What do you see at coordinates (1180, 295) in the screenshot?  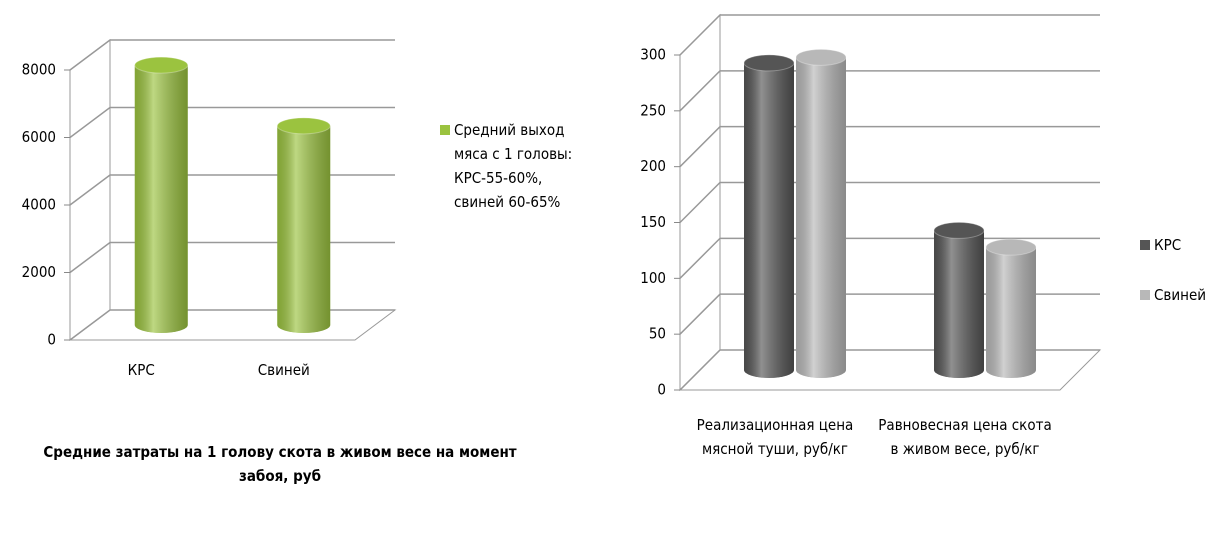 I see `legend-label: Свиней` at bounding box center [1180, 295].